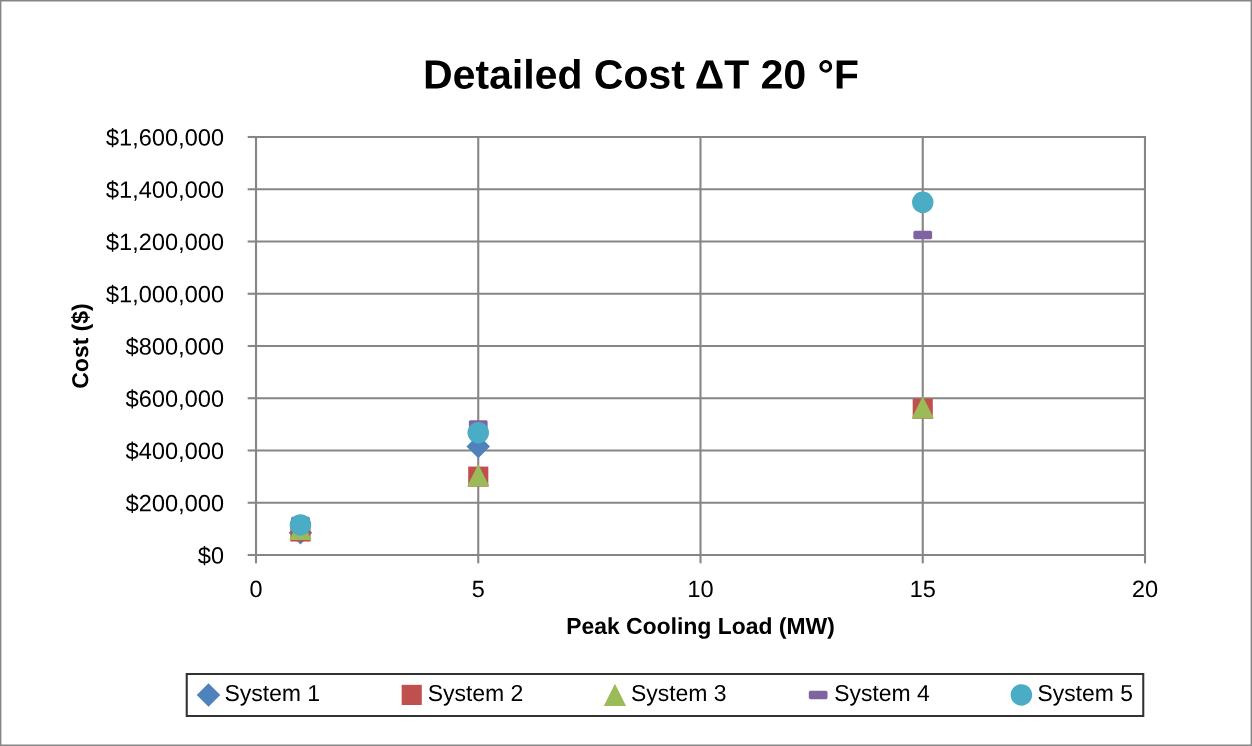  I want to click on legend-label: System 4, so click(882, 695).